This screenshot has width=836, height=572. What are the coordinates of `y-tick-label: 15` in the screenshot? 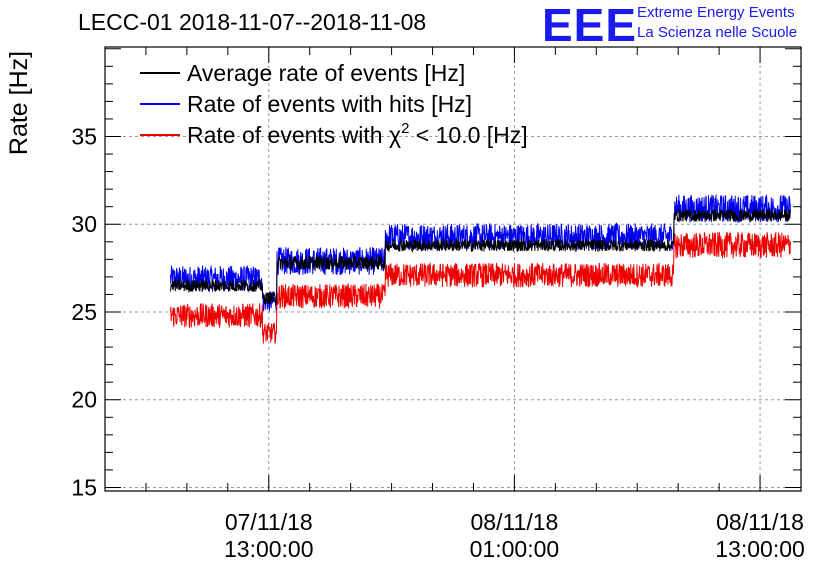 It's located at (84, 487).